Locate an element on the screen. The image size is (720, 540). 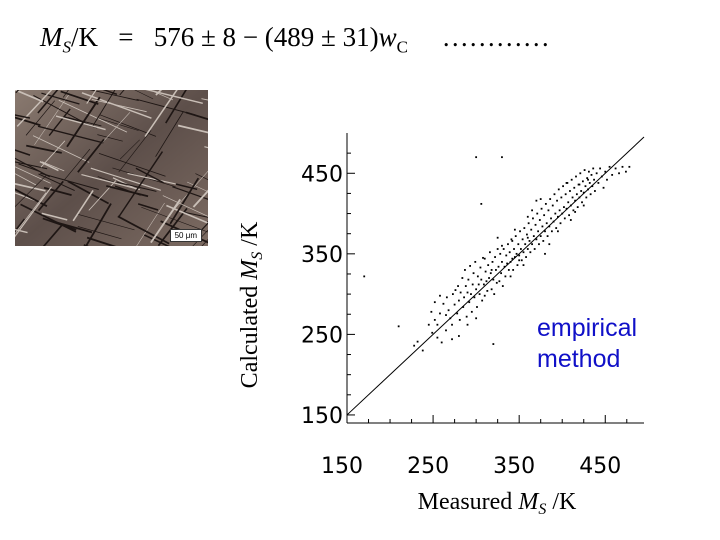
x-tick-label: 250 is located at coordinates (428, 466).